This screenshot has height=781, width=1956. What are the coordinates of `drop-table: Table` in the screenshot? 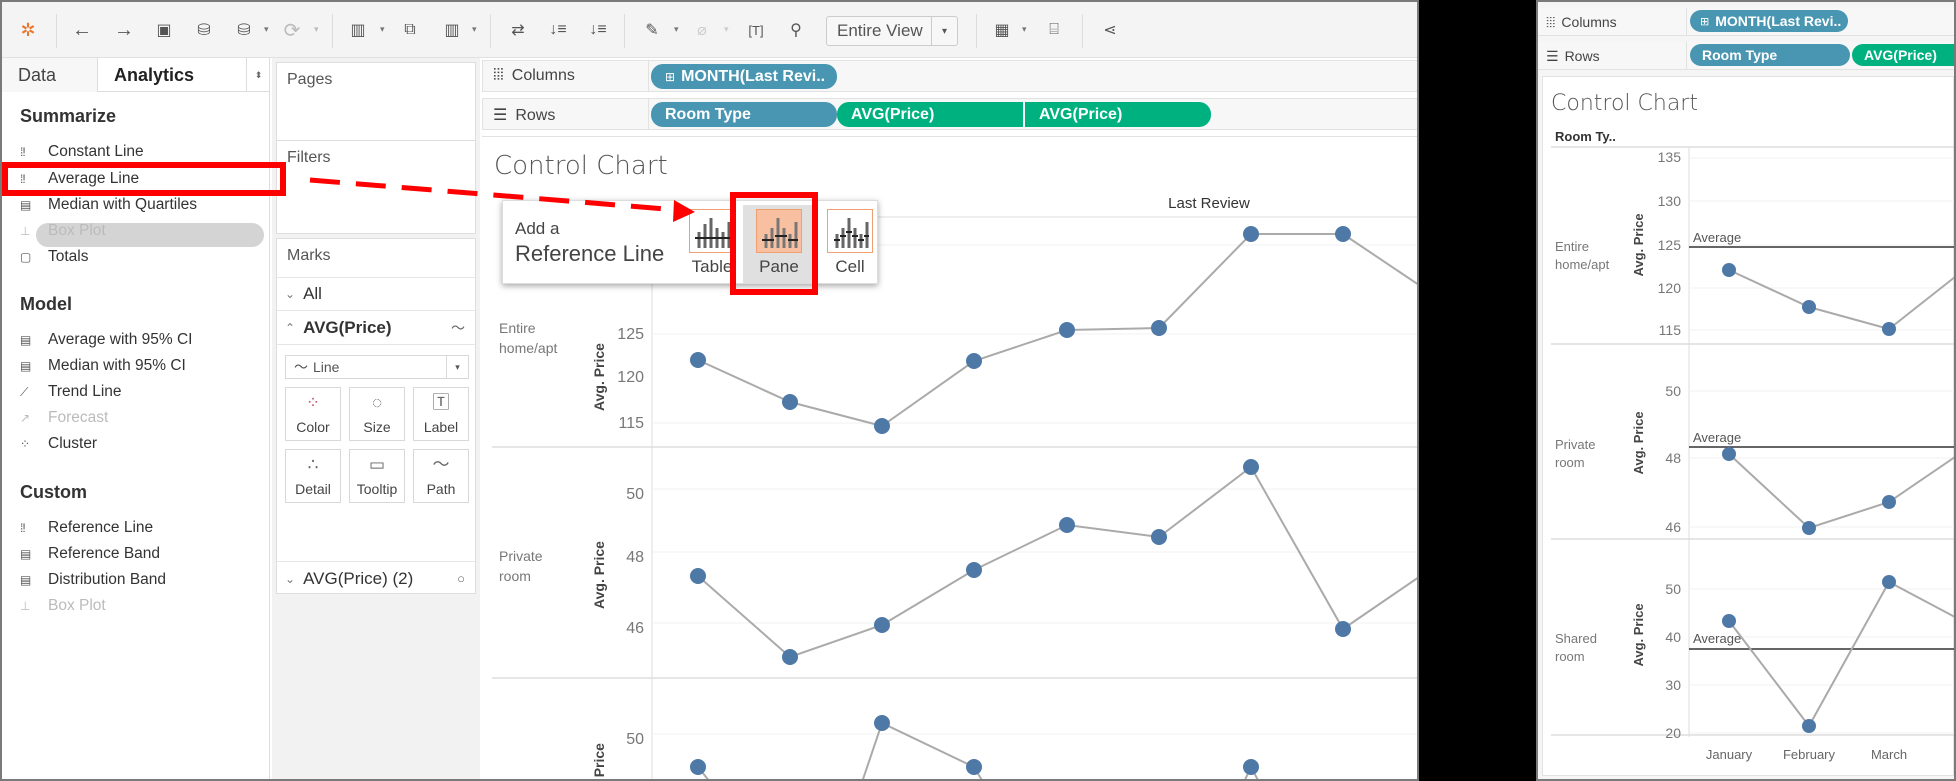 It's located at (712, 244).